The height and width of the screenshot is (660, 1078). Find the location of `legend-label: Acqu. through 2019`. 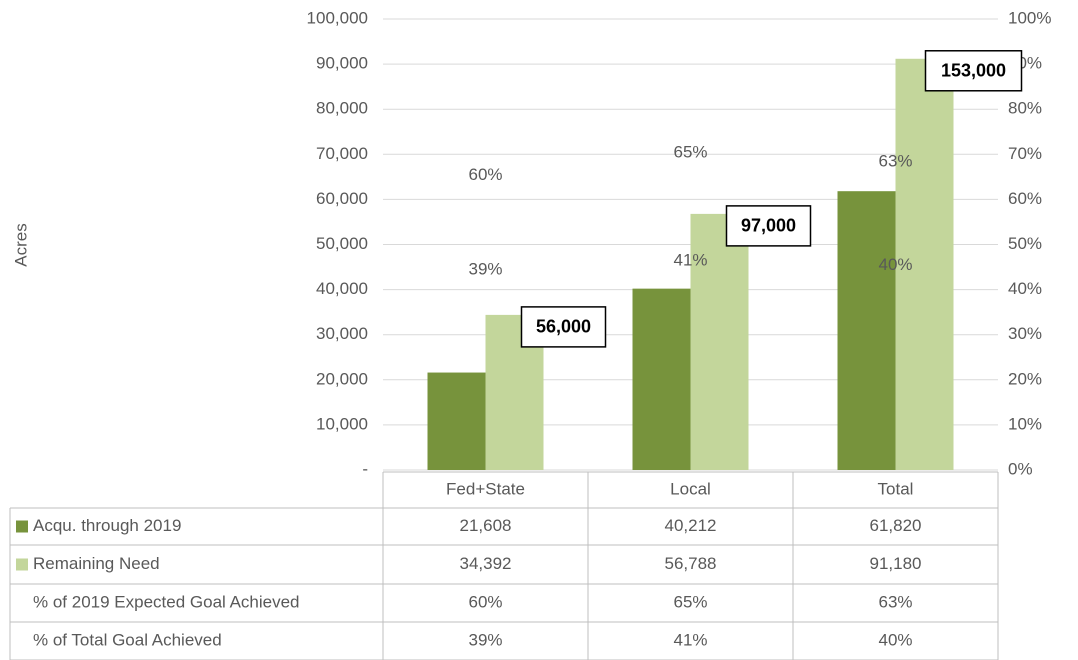

legend-label: Acqu. through 2019 is located at coordinates (107, 525).